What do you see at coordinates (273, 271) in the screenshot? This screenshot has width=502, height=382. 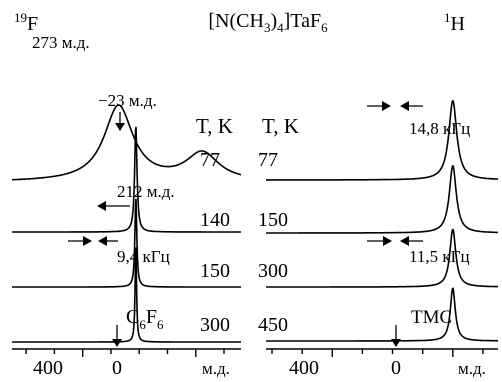 I see `temp-label-right-2: 300` at bounding box center [273, 271].